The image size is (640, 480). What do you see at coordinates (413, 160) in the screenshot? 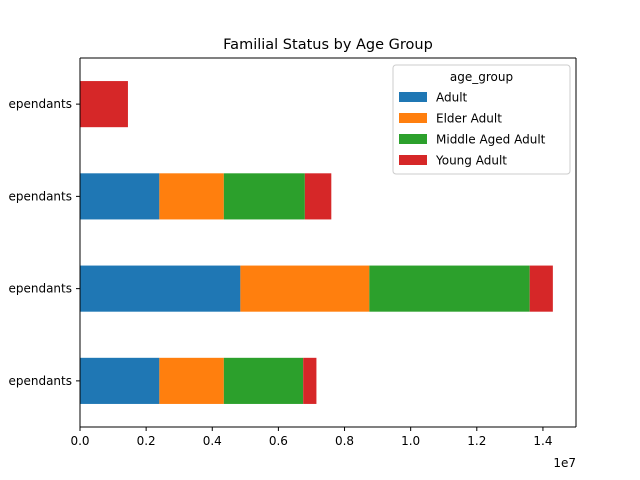
I see `legend-swatch-young-adult` at bounding box center [413, 160].